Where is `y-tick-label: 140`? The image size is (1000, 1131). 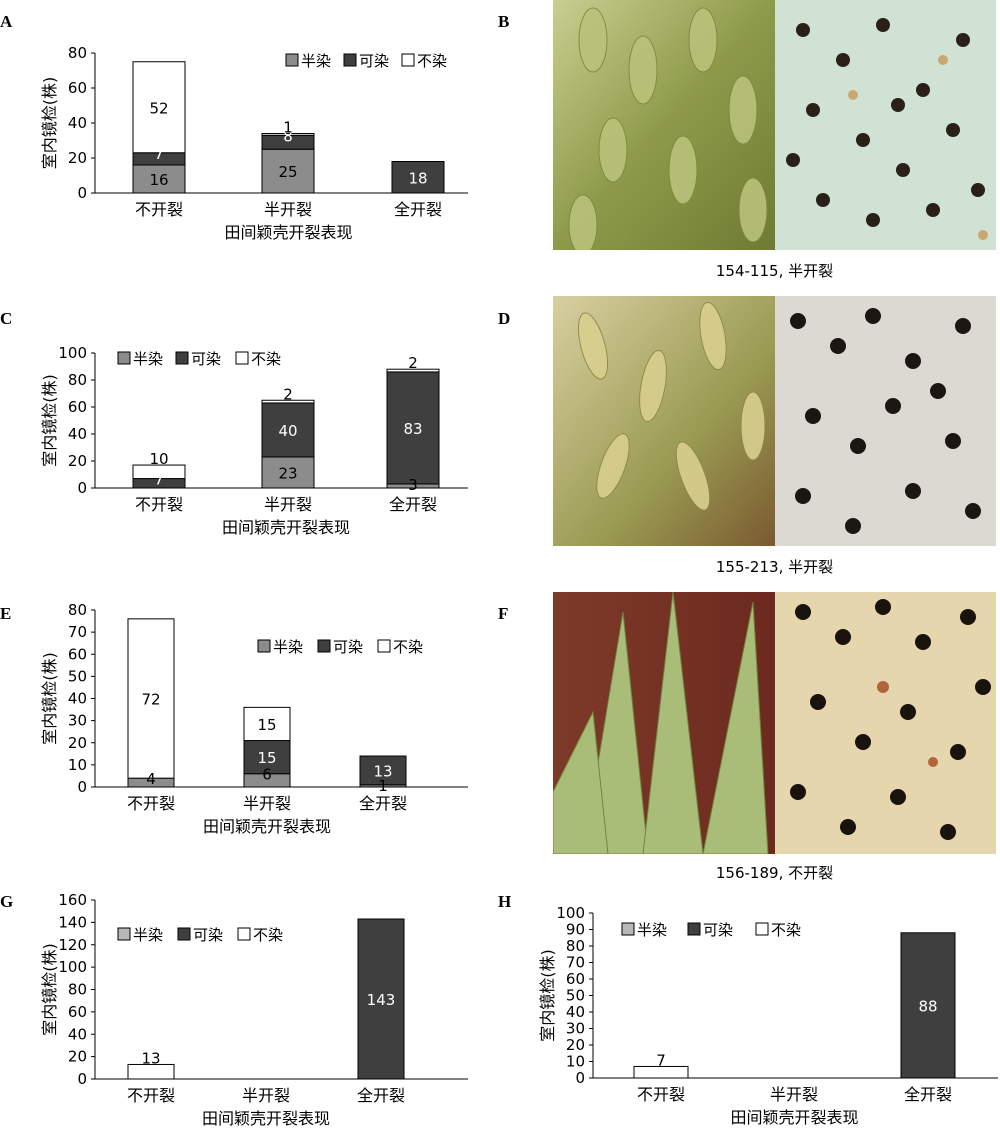
y-tick-label: 140 is located at coordinates (72, 922).